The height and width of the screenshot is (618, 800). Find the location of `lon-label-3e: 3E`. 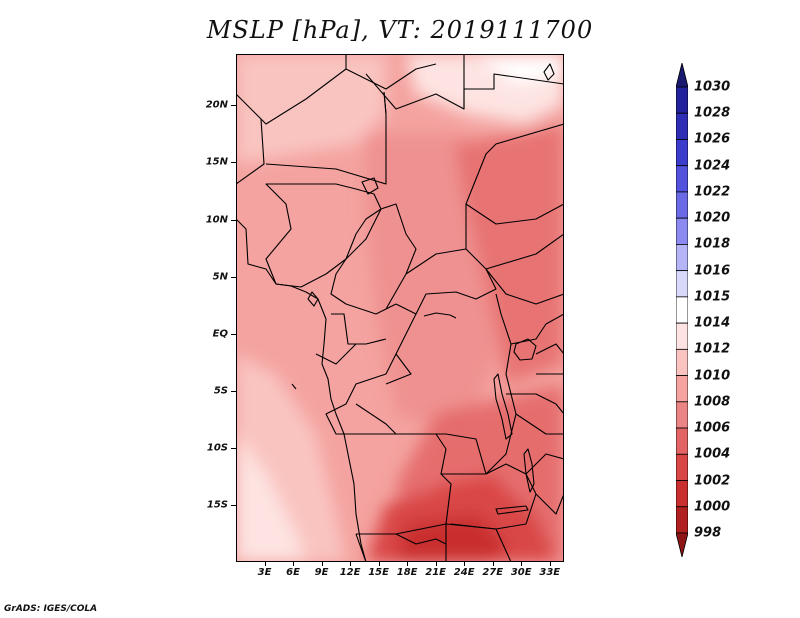

lon-label-3e: 3E is located at coordinates (264, 572).